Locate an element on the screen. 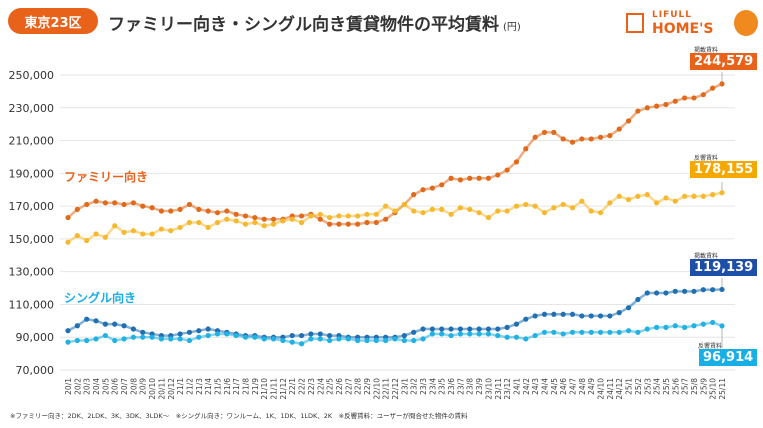 The image size is (763, 428). x-tick-label: 20/3 is located at coordinates (87, 386).